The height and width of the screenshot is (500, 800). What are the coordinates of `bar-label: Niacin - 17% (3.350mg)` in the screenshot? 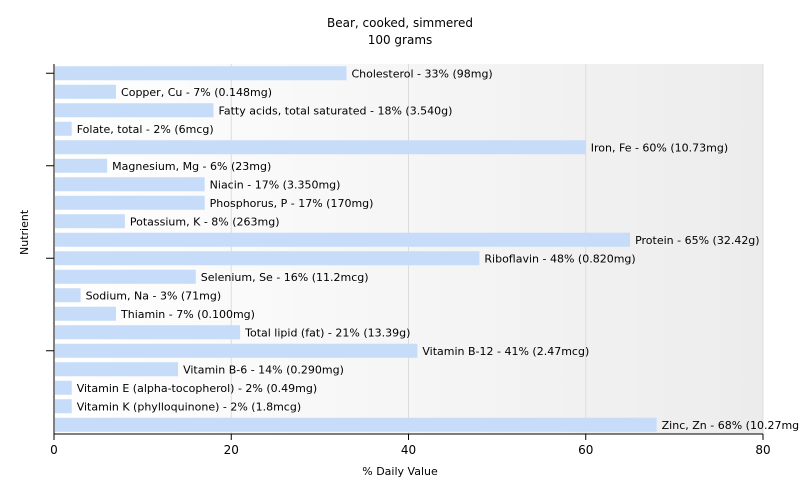 It's located at (275, 184).